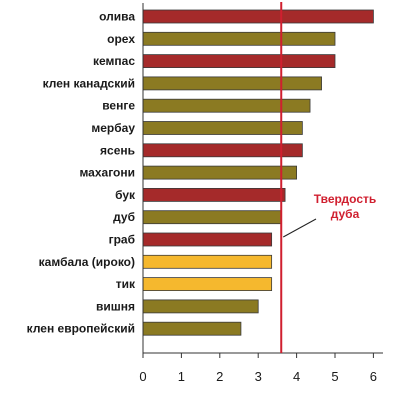 Image resolution: width=400 pixels, height=400 pixels. I want to click on reference-label-line-2: дуба, so click(345, 214).